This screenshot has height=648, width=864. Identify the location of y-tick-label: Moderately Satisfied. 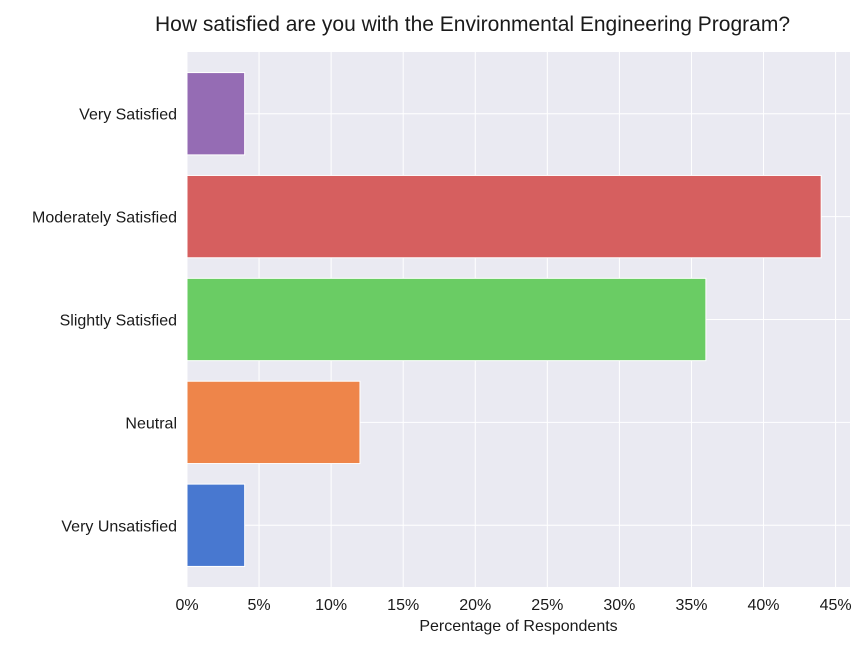
(104, 218).